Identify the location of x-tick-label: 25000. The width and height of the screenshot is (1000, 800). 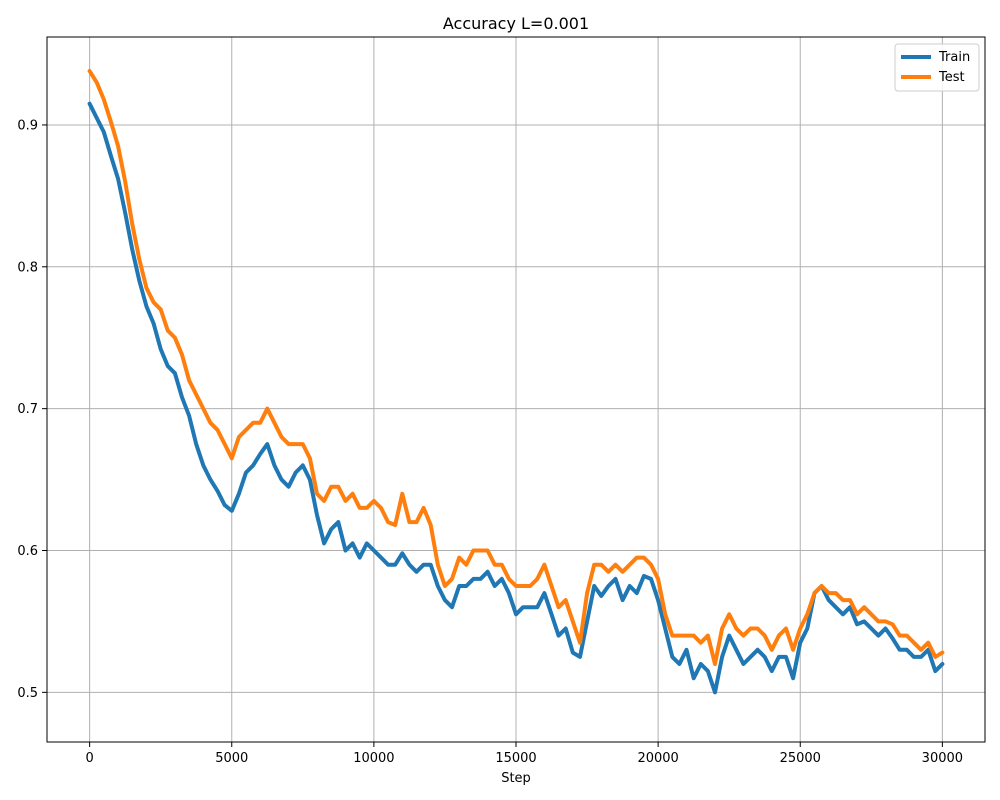
(800, 758).